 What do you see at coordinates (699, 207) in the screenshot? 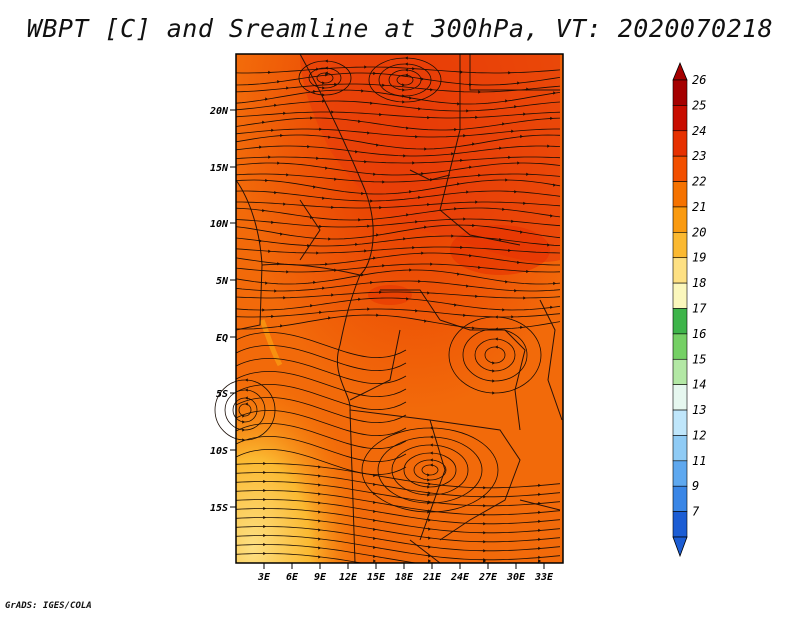
I see `colorbar-label: 21` at bounding box center [699, 207].